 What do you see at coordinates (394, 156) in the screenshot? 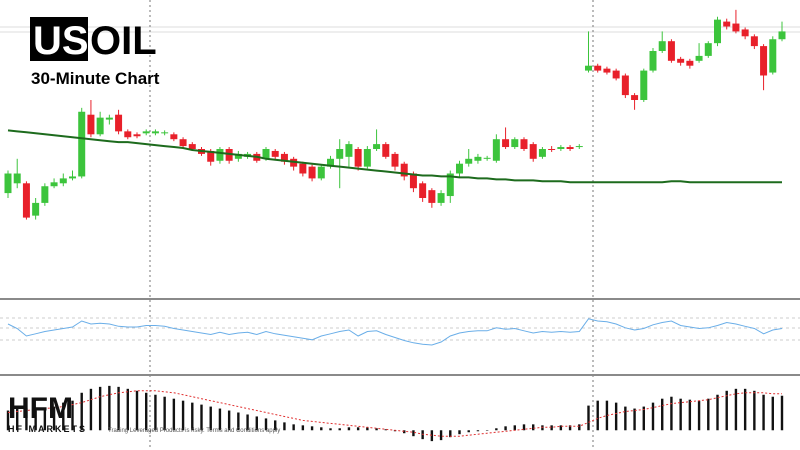
I see `moving-average` at bounding box center [394, 156].